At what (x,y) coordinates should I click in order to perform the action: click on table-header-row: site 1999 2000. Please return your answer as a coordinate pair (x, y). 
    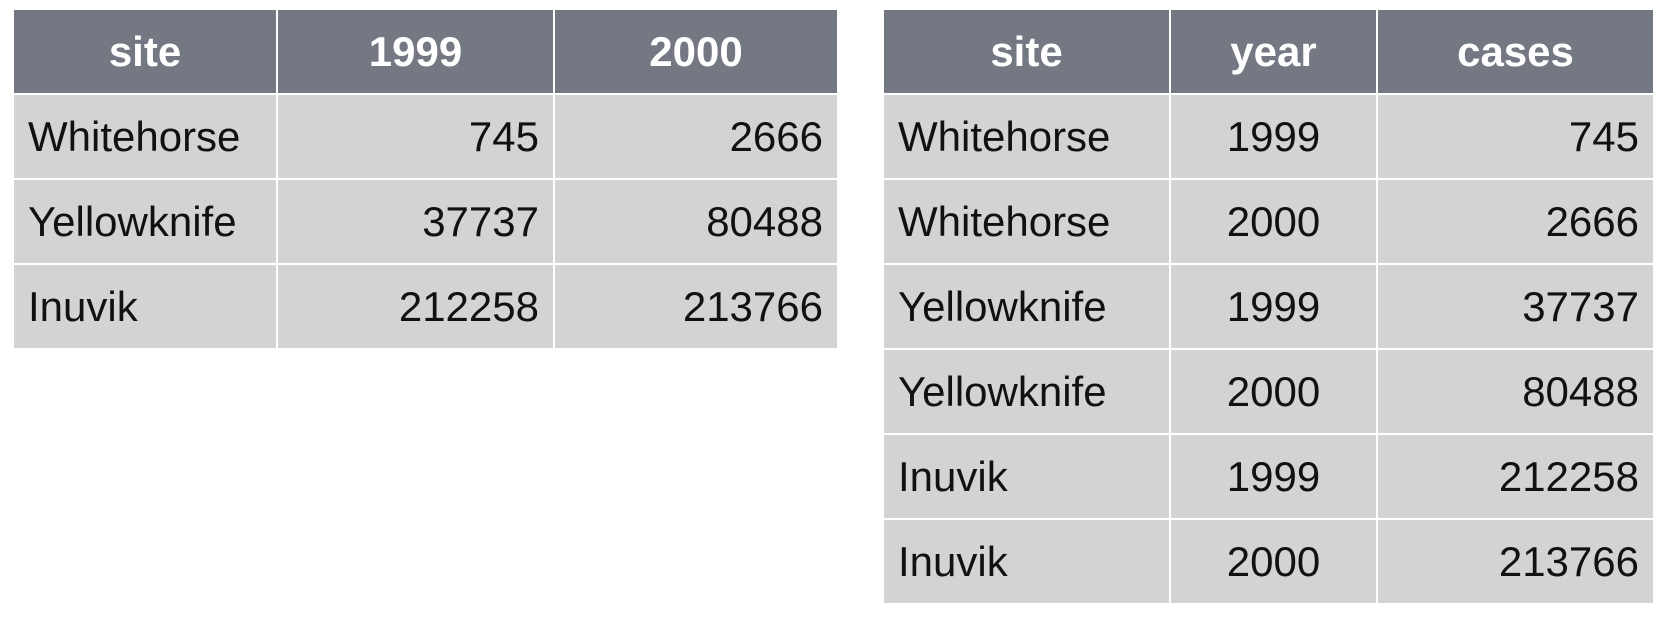
    Looking at the image, I should click on (425, 51).